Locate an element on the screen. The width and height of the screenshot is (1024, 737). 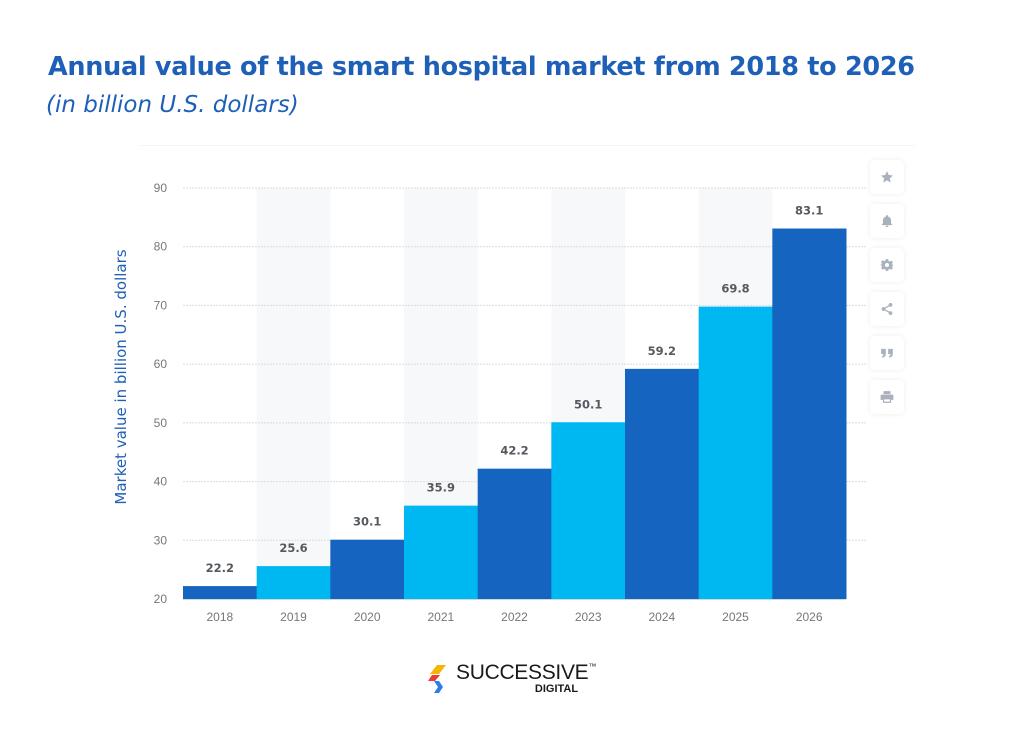
y-tick-label: 50 is located at coordinates (161, 423).